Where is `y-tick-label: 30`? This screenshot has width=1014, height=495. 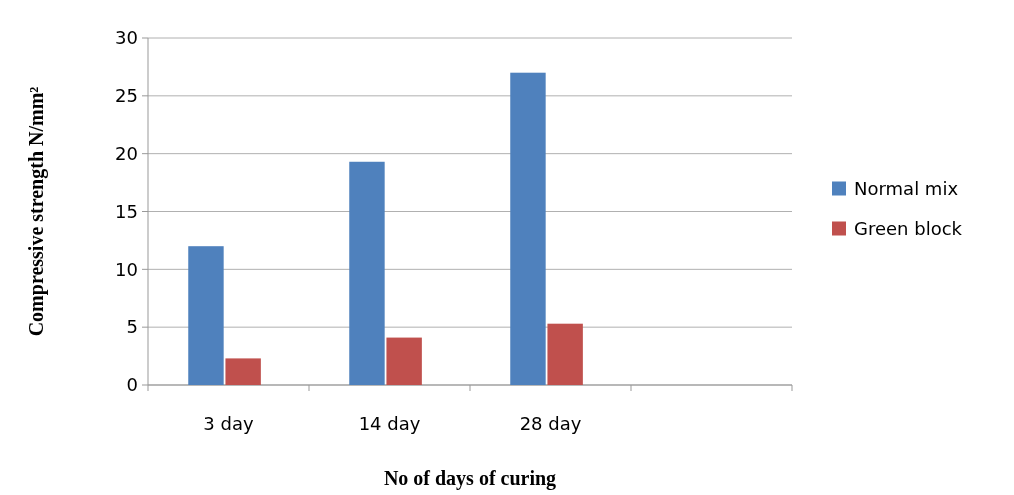
y-tick-label: 30 is located at coordinates (126, 38).